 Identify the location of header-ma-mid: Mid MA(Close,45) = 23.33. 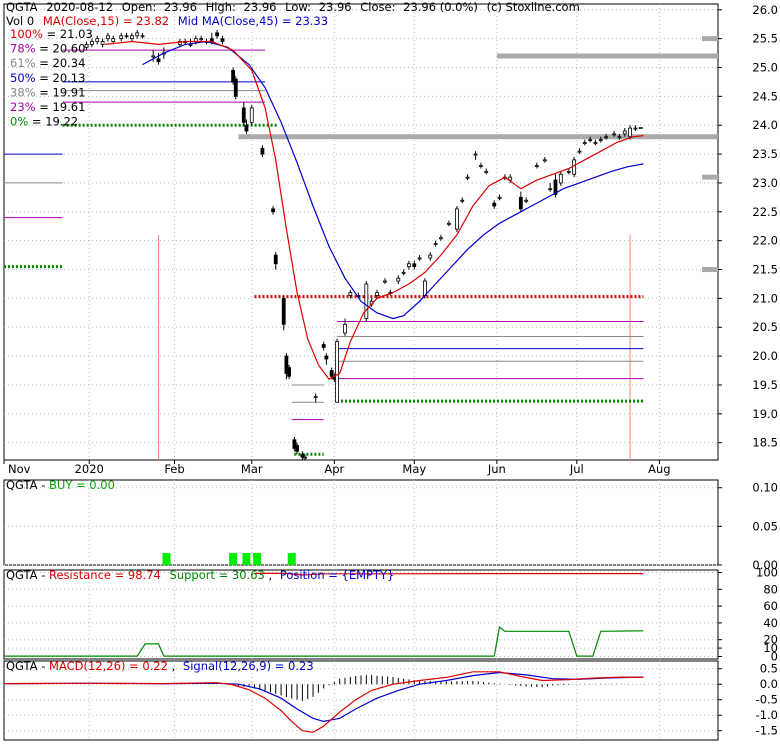
(253, 21).